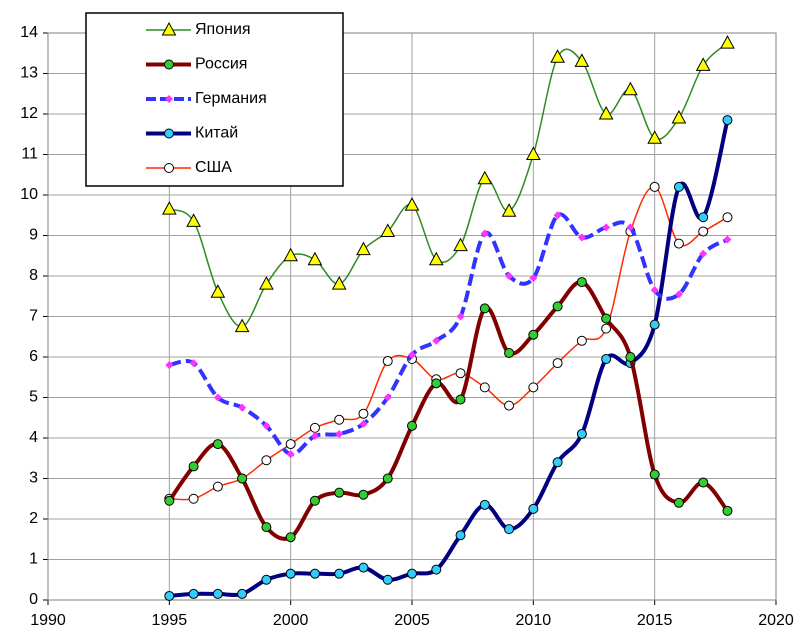 This screenshot has width=802, height=635. Describe the element at coordinates (33, 518) in the screenshot. I see `y-tick-label: 2` at that location.